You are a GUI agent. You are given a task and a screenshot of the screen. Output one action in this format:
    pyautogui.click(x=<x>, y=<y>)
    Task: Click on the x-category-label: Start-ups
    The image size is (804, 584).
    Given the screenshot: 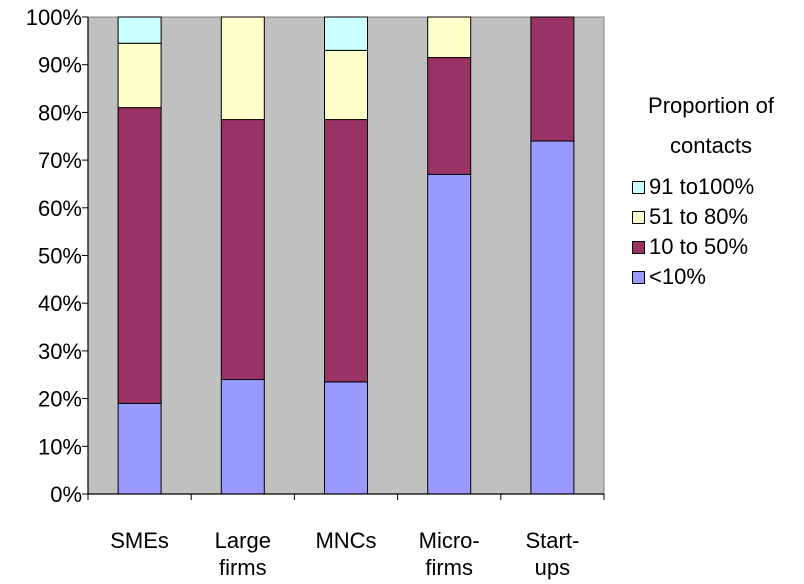 What is the action you would take?
    pyautogui.click(x=553, y=554)
    